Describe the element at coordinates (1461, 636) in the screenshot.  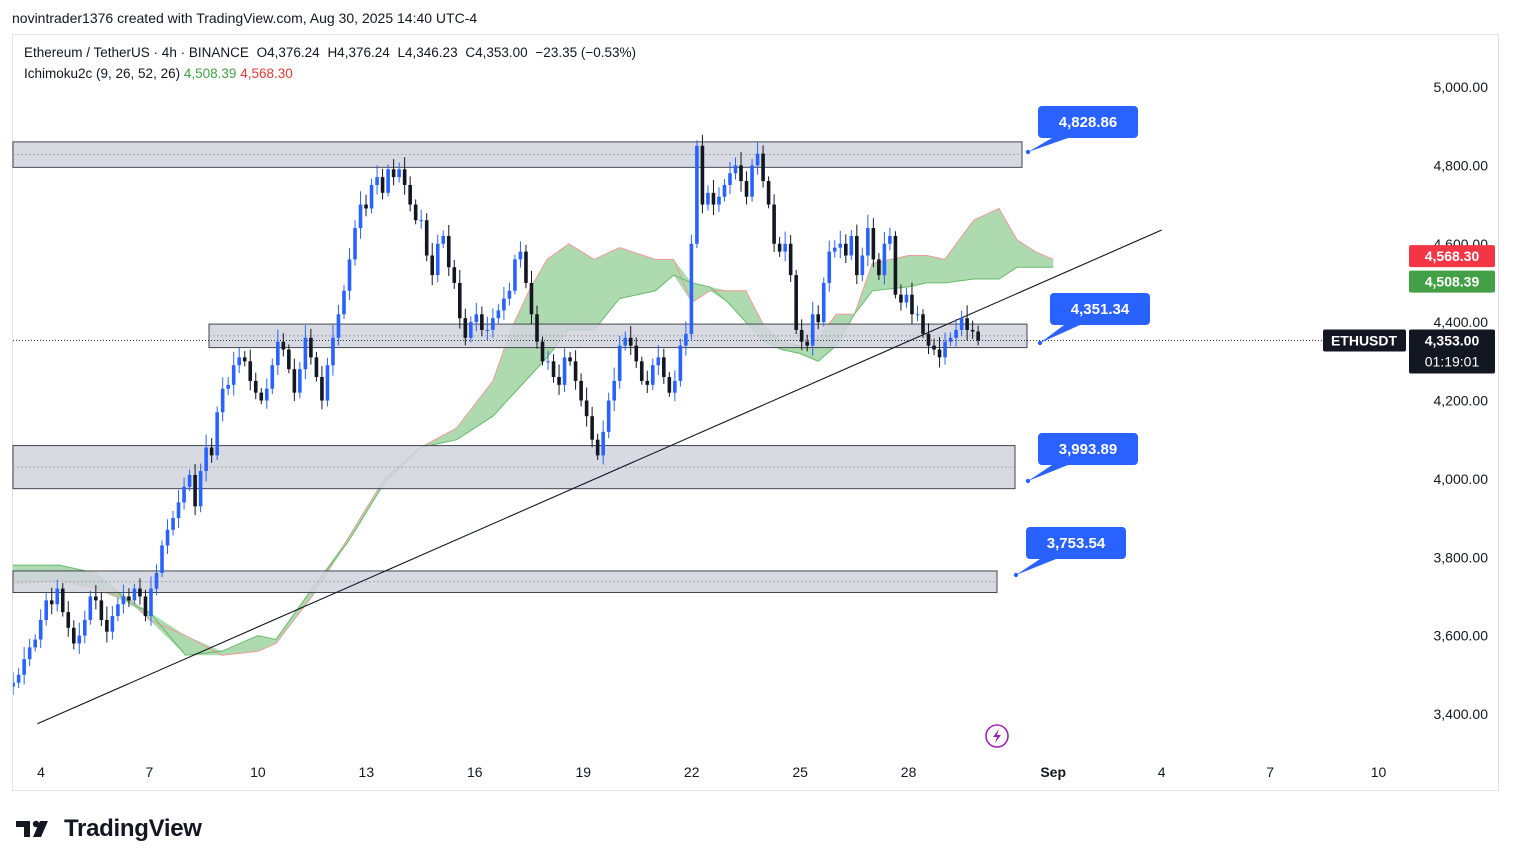
I see `y-tick-label: 3,600.00` at that location.